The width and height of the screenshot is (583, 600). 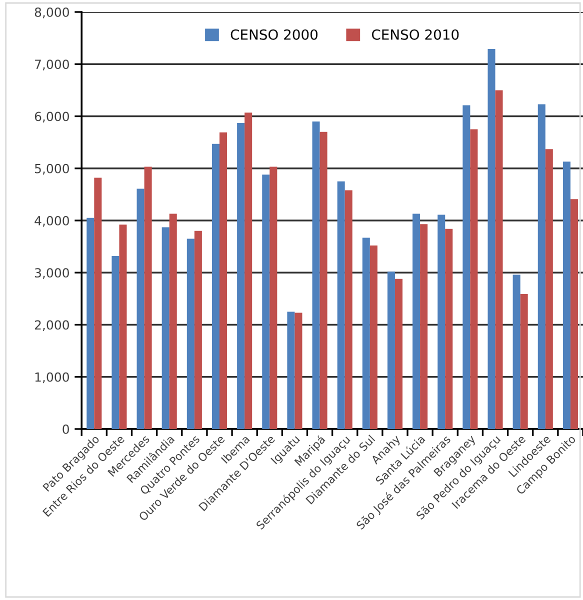 What do you see at coordinates (52, 65) in the screenshot?
I see `y-tick-label: 7,000` at bounding box center [52, 65].